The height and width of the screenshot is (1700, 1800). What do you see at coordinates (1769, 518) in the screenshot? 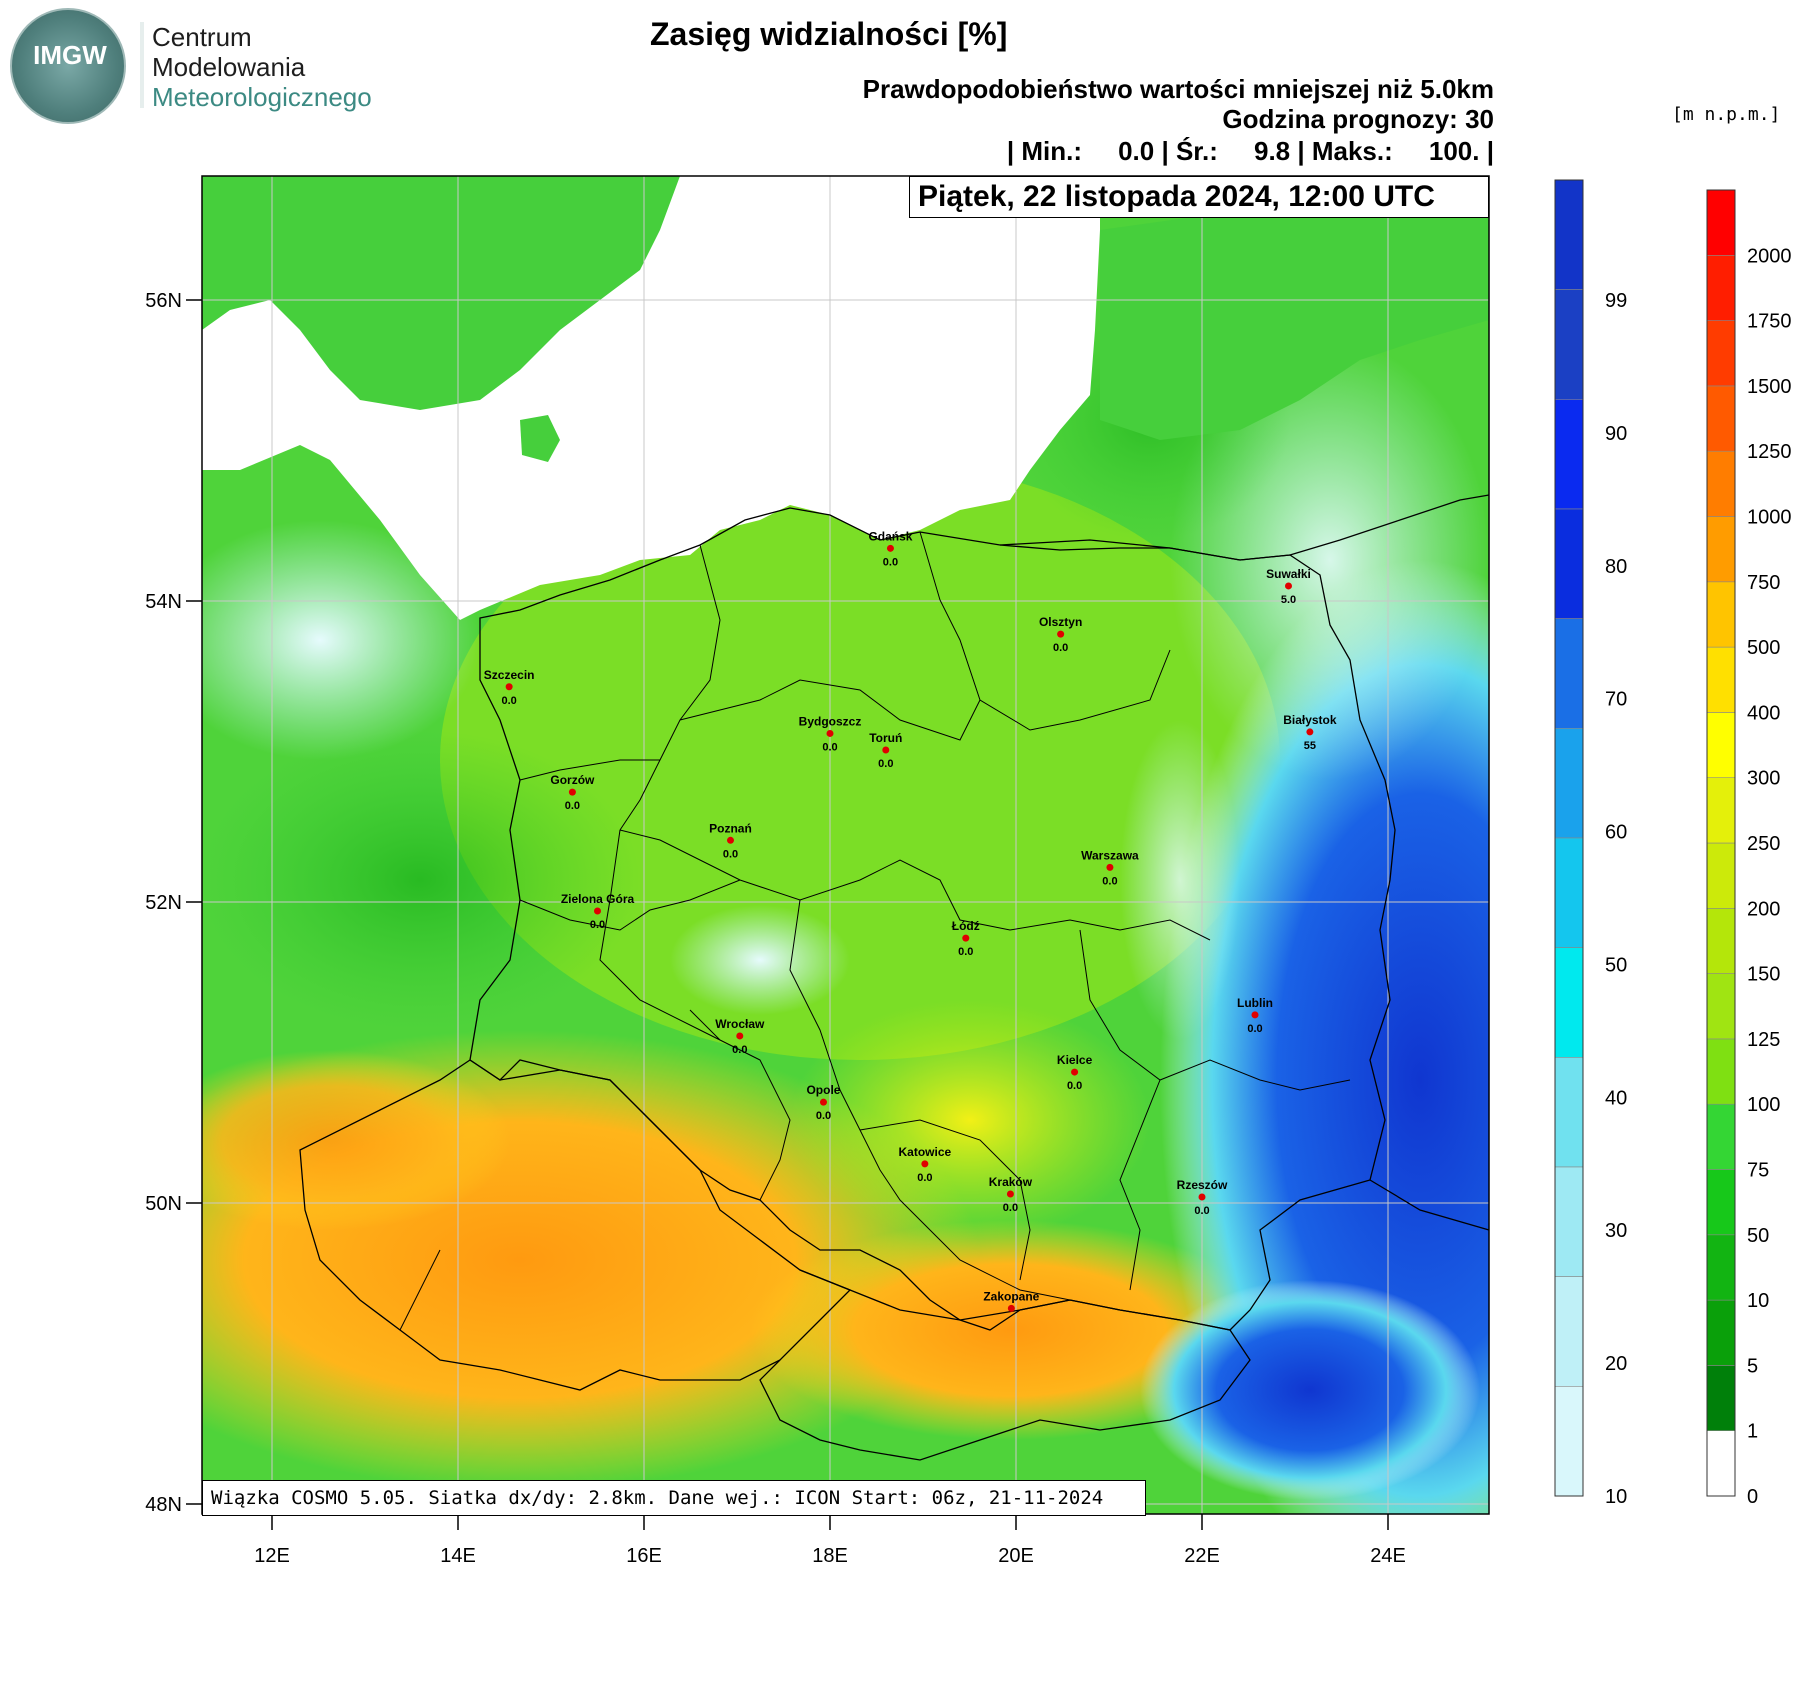
I see `elev-colorbar-label: 1000` at bounding box center [1769, 518].